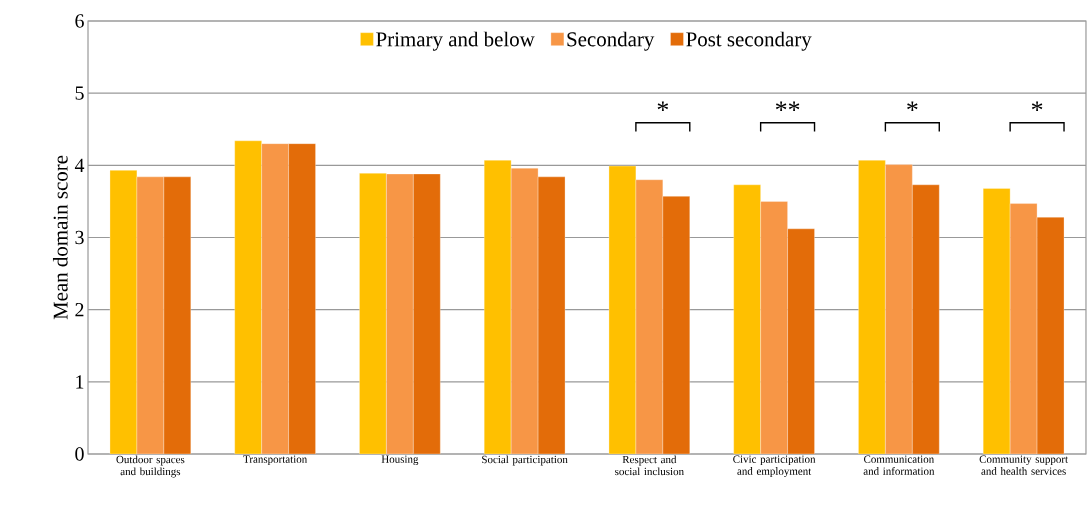 This screenshot has width=1088, height=515. What do you see at coordinates (79, 165) in the screenshot?
I see `y-tick-label: 4` at bounding box center [79, 165].